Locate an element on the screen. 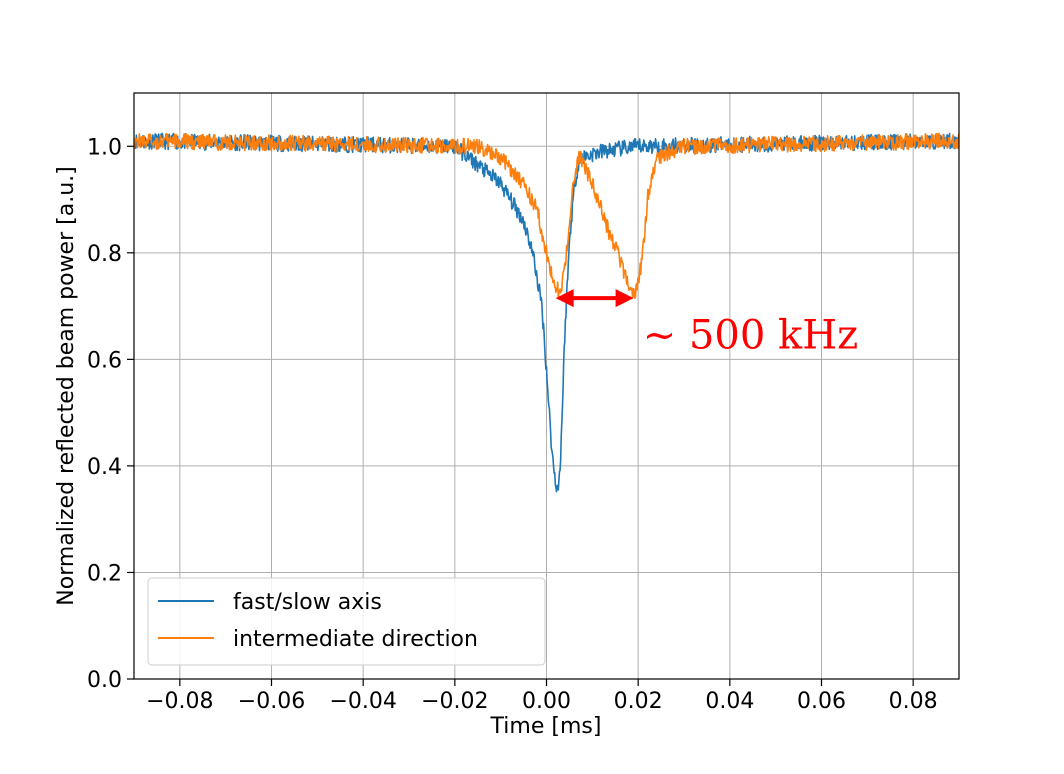 This screenshot has height=774, width=1064. y-tick-label: 0.0 is located at coordinates (104, 680).